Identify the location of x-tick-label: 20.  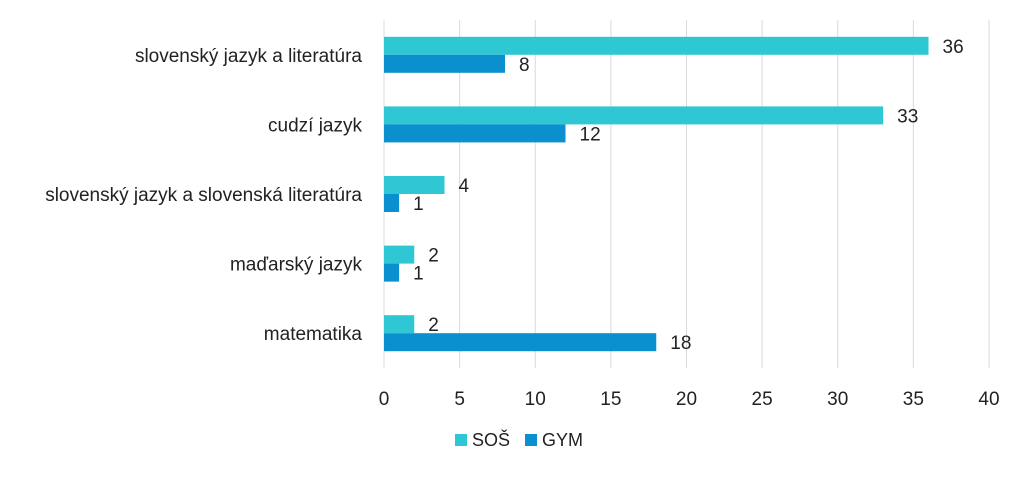
(686, 399).